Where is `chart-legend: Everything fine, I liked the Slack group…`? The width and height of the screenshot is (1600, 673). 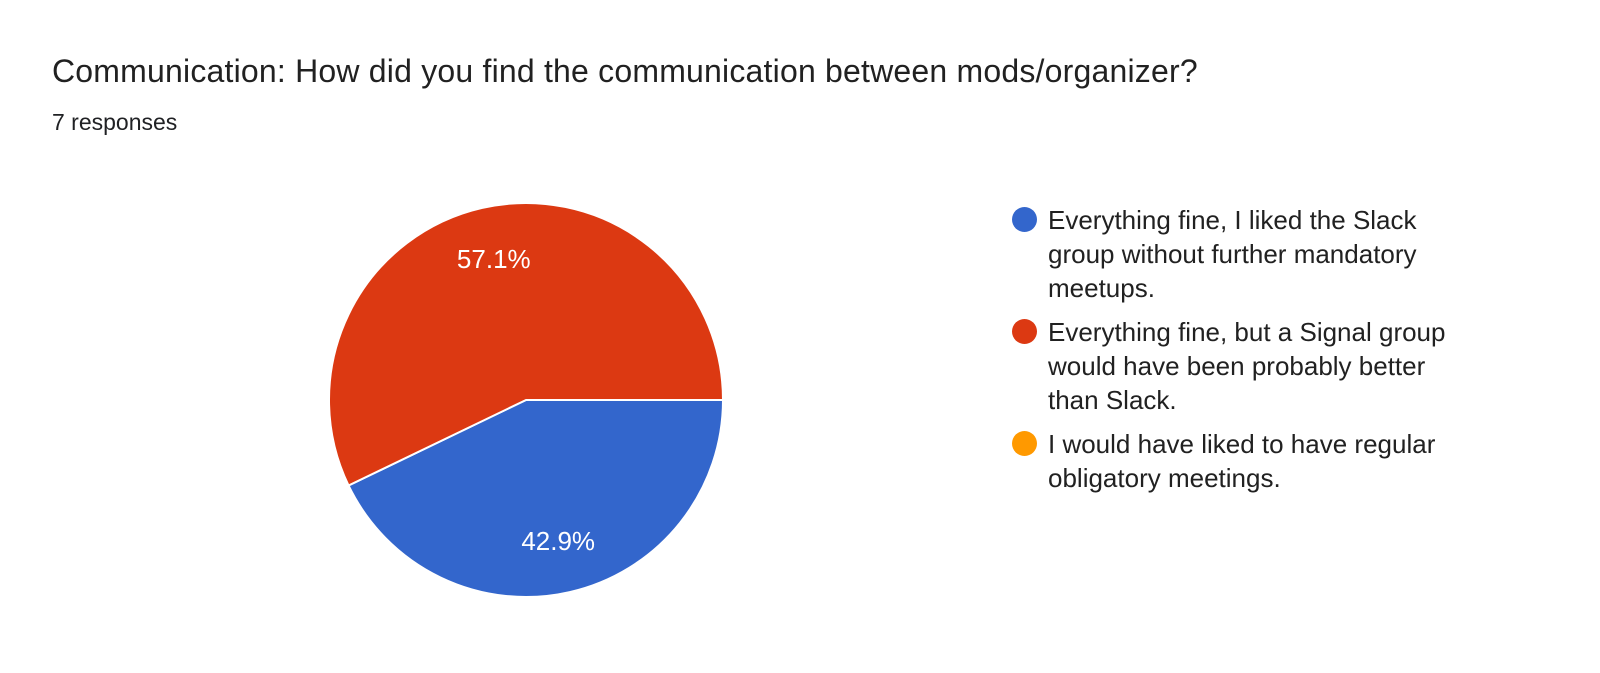 chart-legend: Everything fine, I liked the Slack group… is located at coordinates (1243, 354).